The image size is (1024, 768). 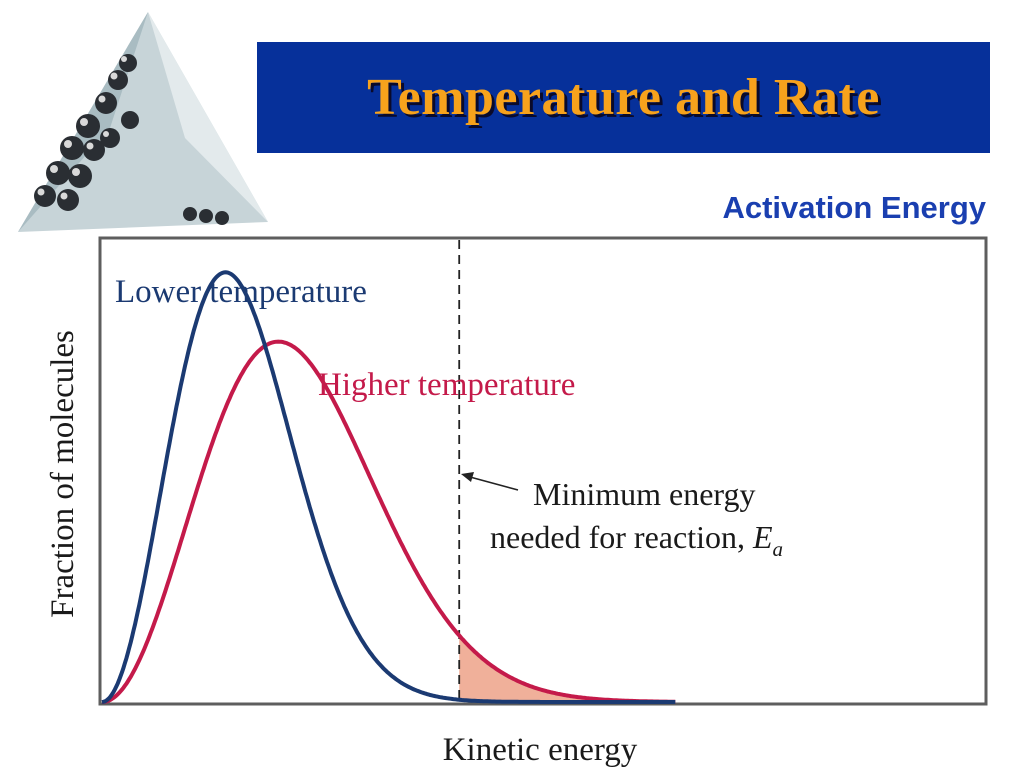 I want to click on title-banner: Temperature and Rate, so click(x=623, y=97).